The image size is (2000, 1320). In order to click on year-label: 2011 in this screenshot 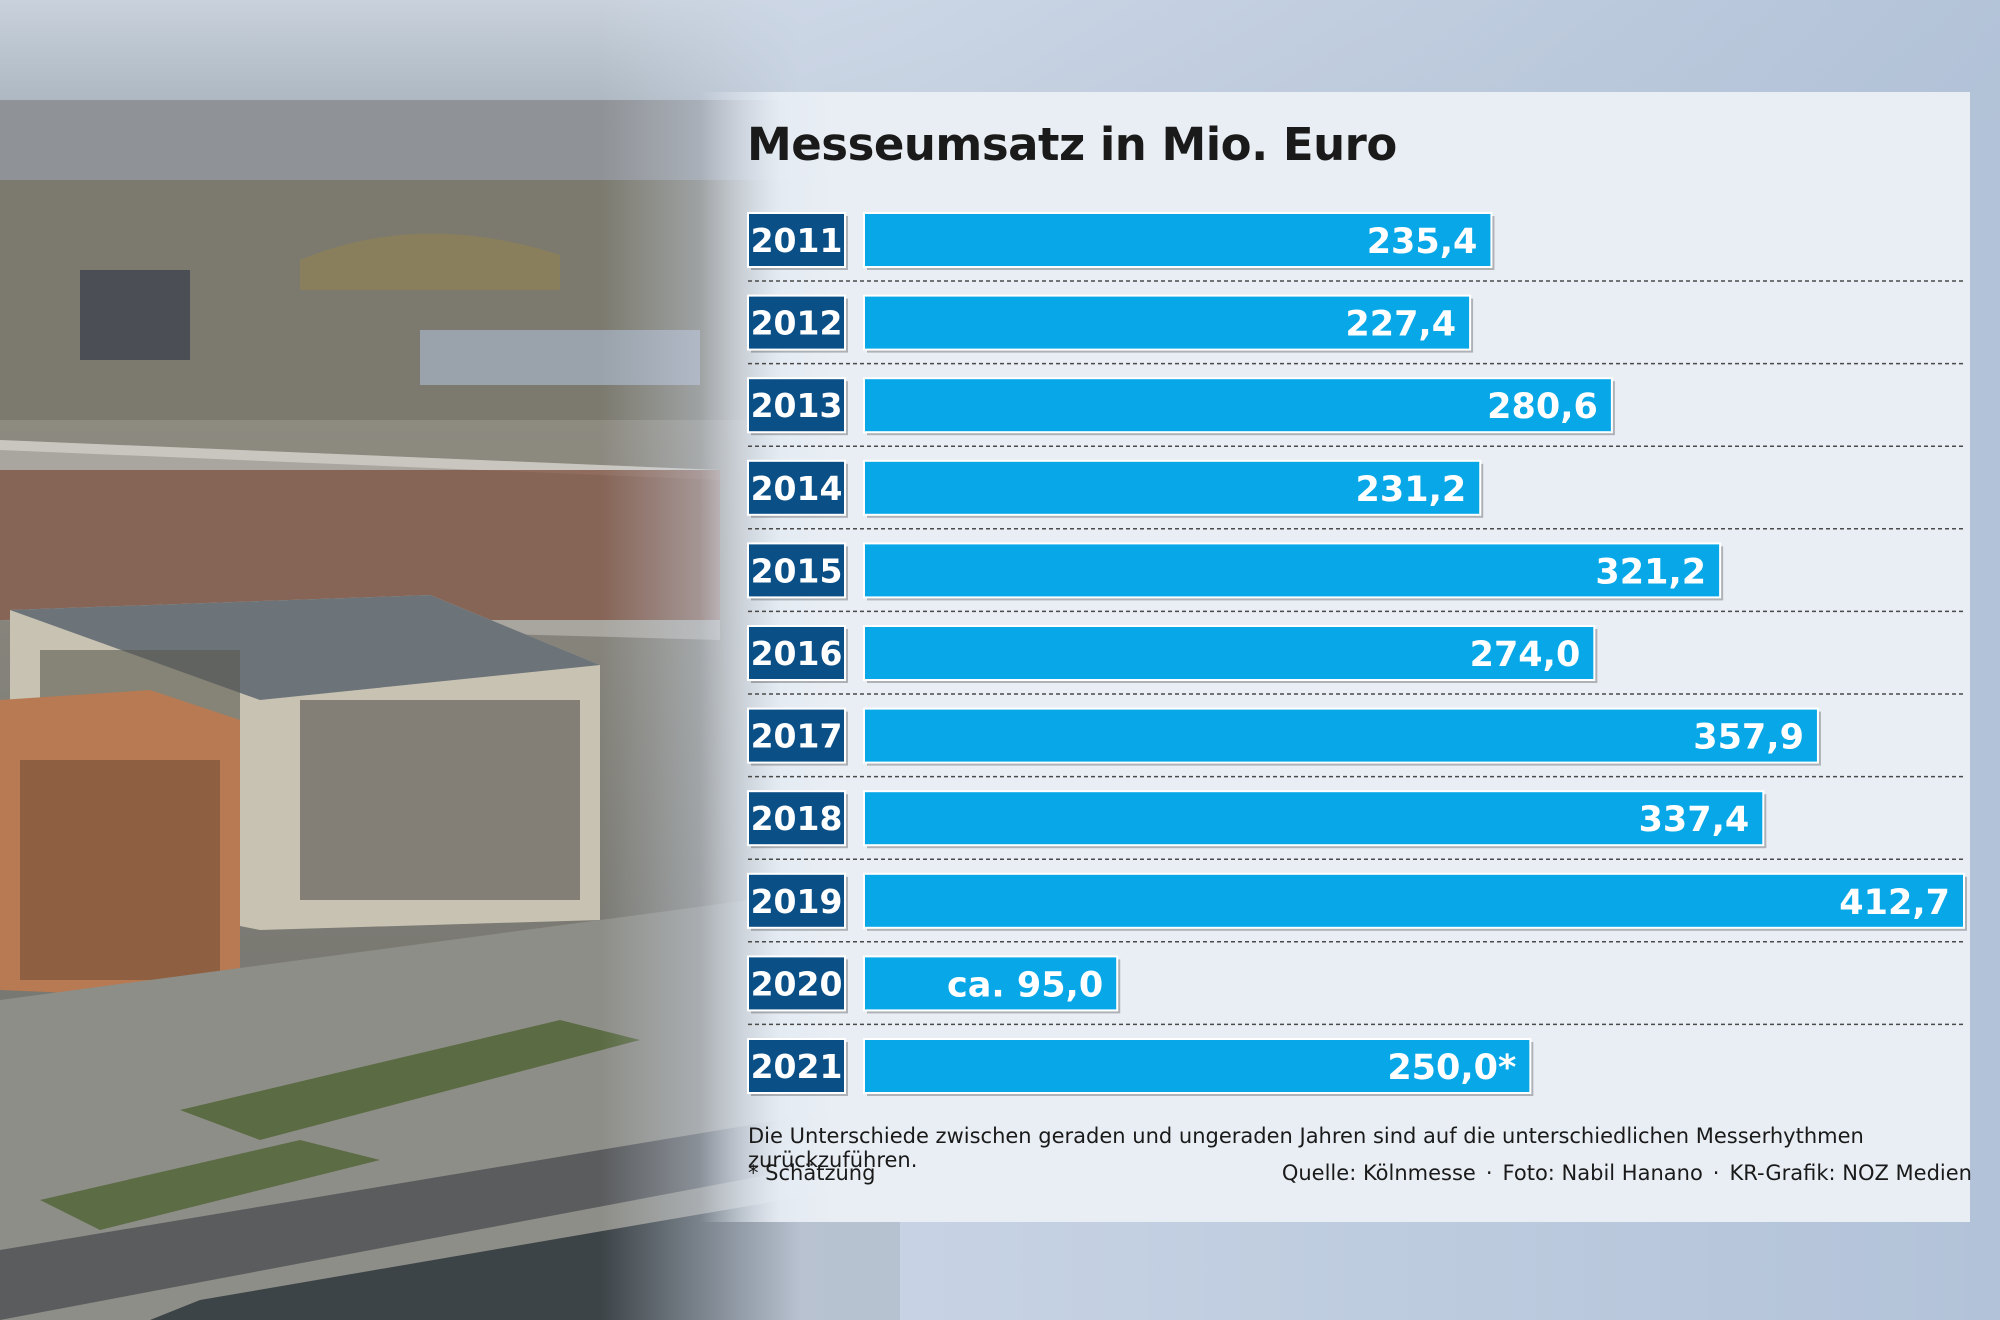, I will do `click(797, 240)`.